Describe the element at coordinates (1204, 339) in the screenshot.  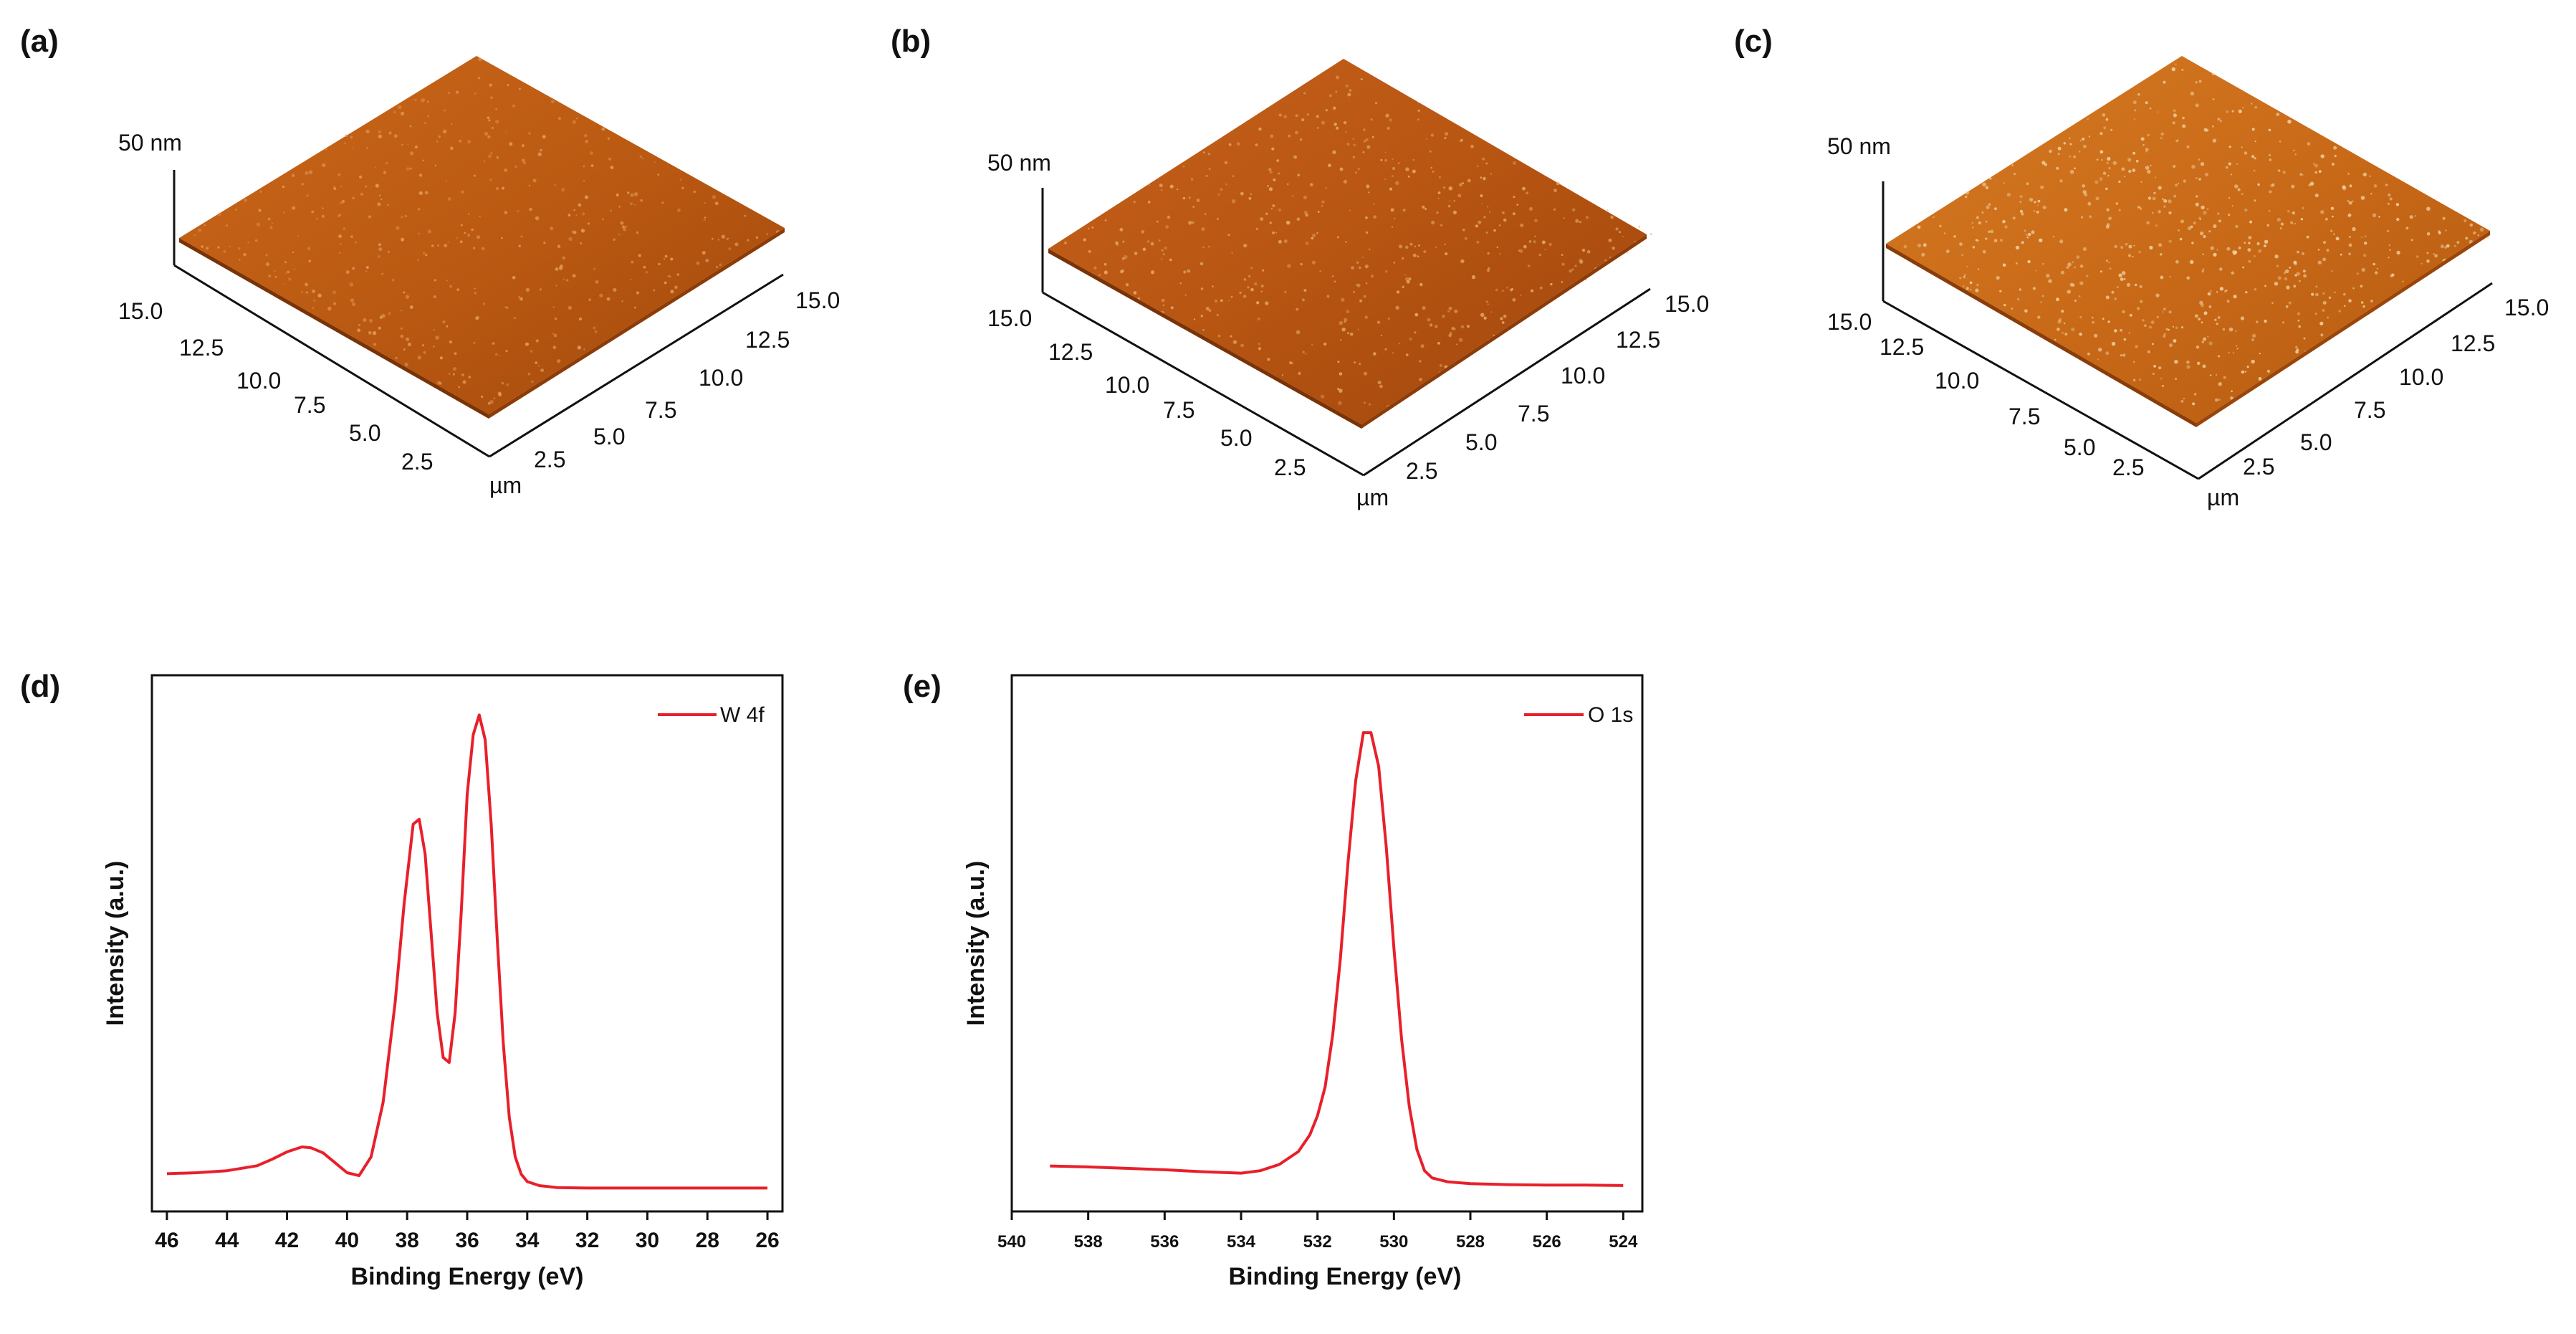
I see `afm-surface-edge-b` at that location.